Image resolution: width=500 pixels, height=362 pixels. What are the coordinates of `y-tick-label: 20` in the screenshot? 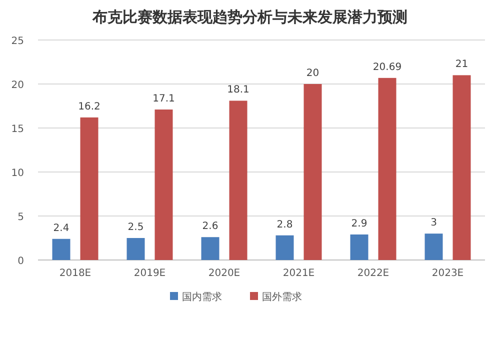 It's located at (17, 85).